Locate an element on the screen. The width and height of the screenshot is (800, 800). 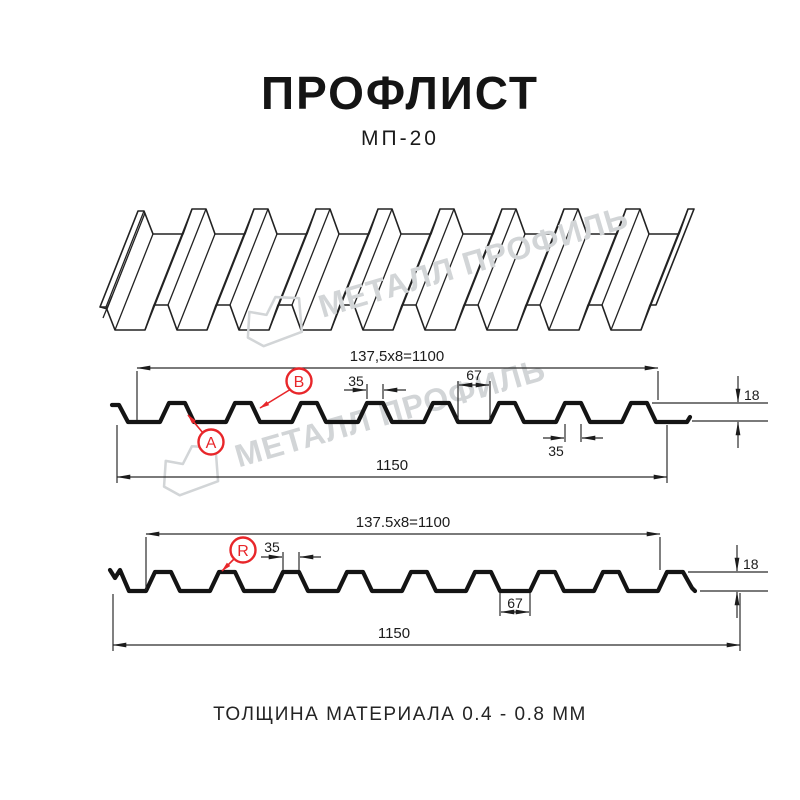
callout-b: B is located at coordinates (286, 388).